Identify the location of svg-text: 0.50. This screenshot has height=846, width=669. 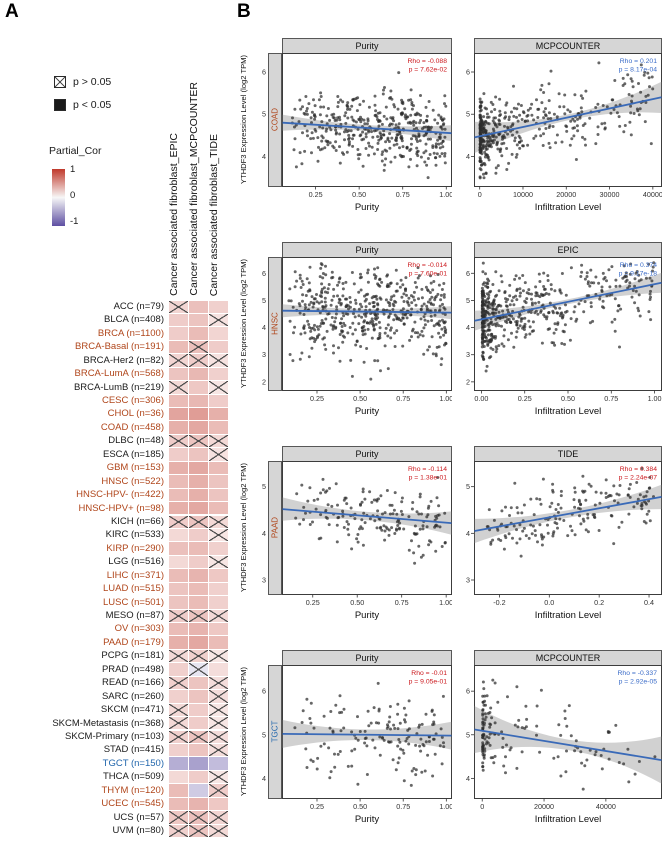
(357, 602).